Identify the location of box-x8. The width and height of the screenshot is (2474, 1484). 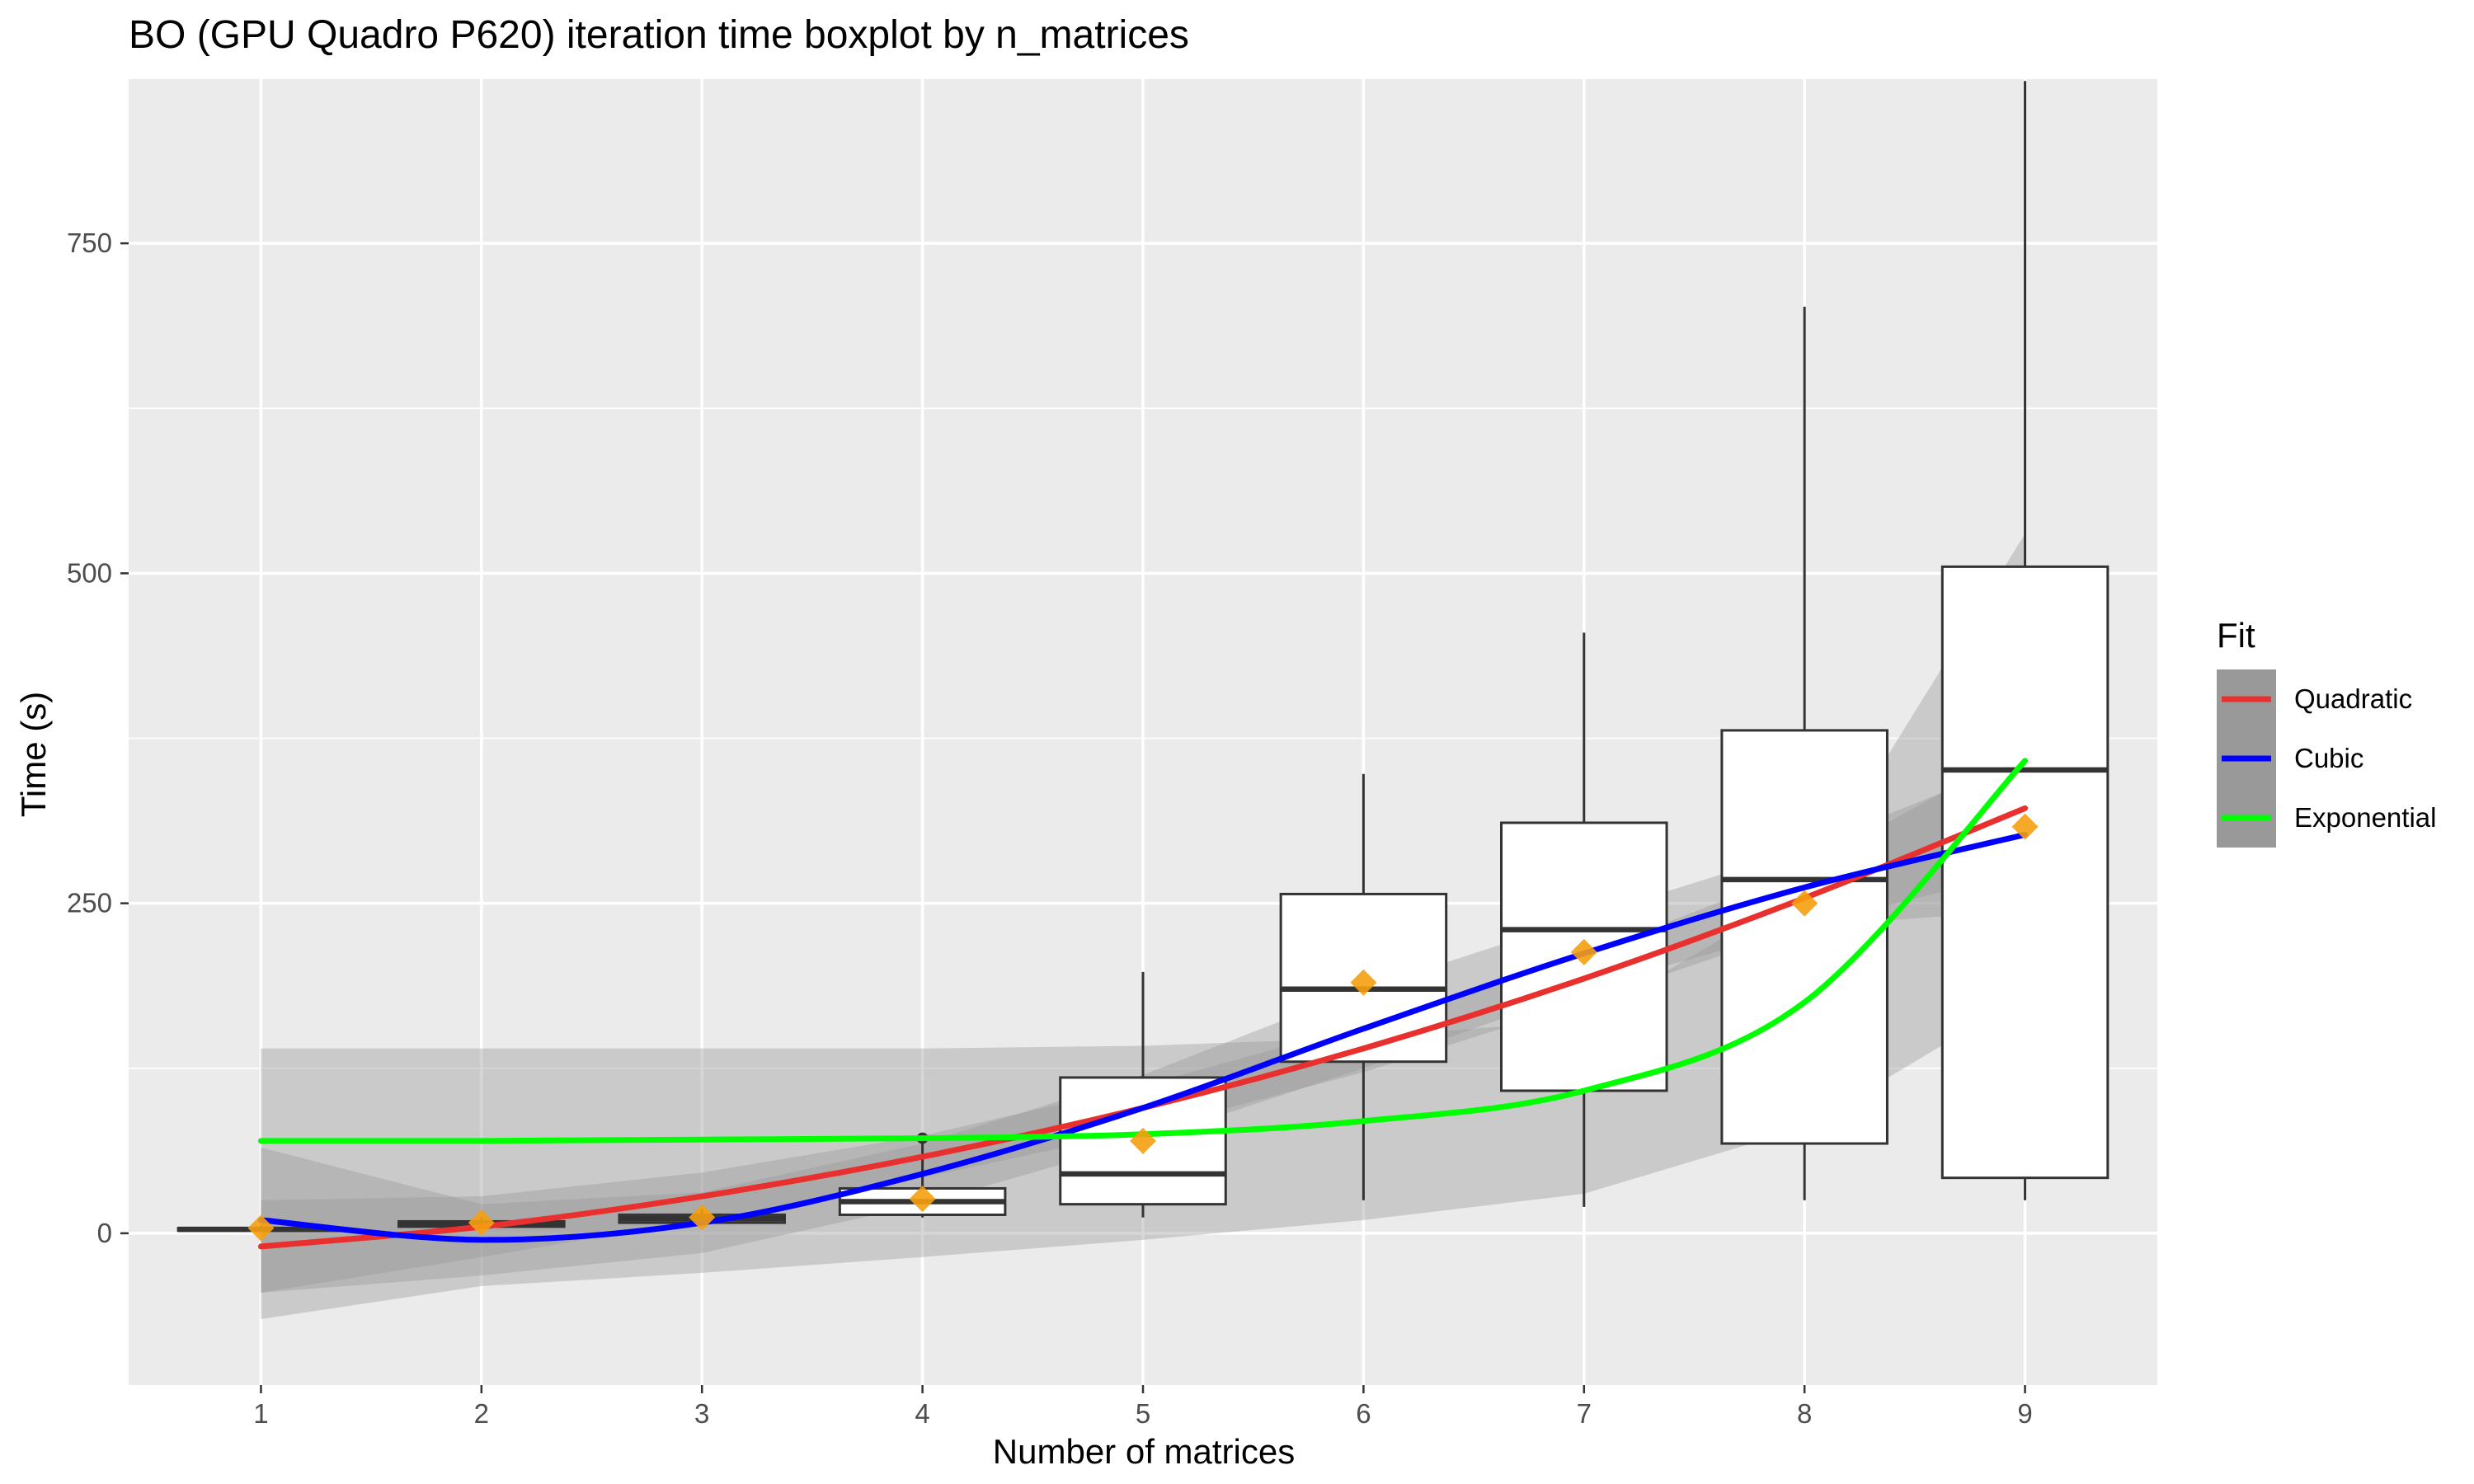
(1804, 753).